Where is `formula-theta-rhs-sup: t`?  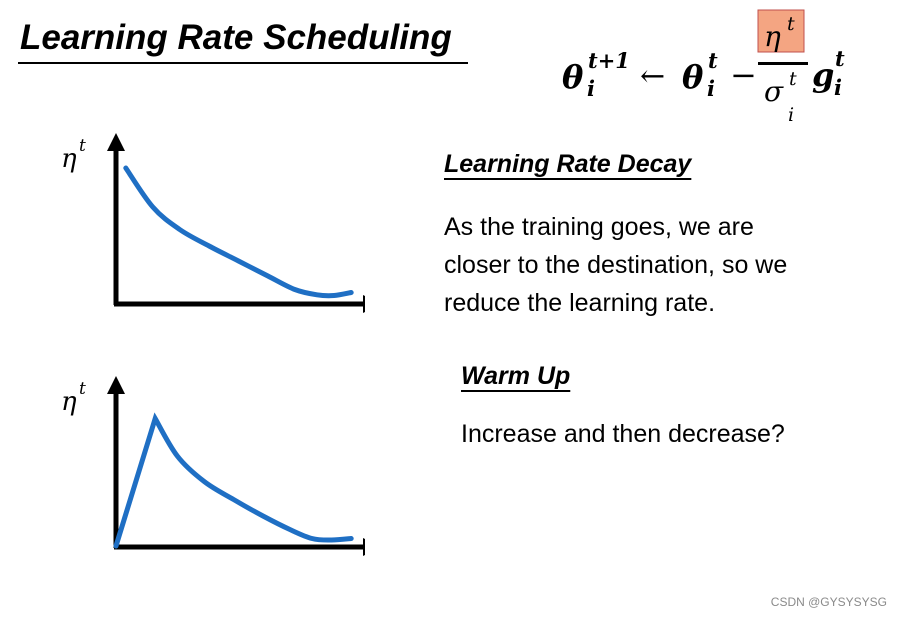 formula-theta-rhs-sup: t is located at coordinates (713, 60).